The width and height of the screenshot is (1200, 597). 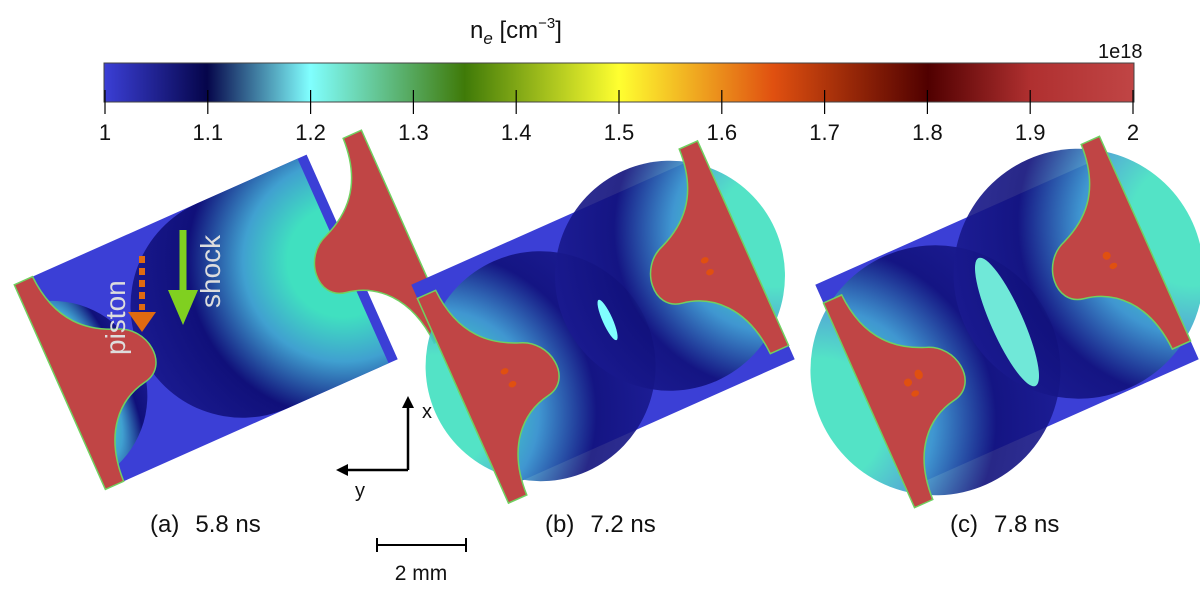 I want to click on panel-a-caption: (a) 5.8 ns, so click(x=205, y=524).